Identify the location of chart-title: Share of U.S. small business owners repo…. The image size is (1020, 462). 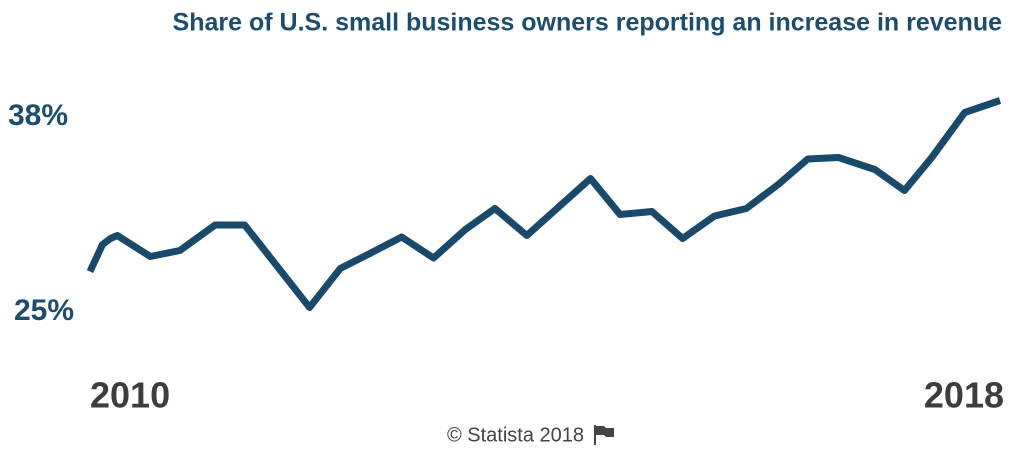
(588, 23).